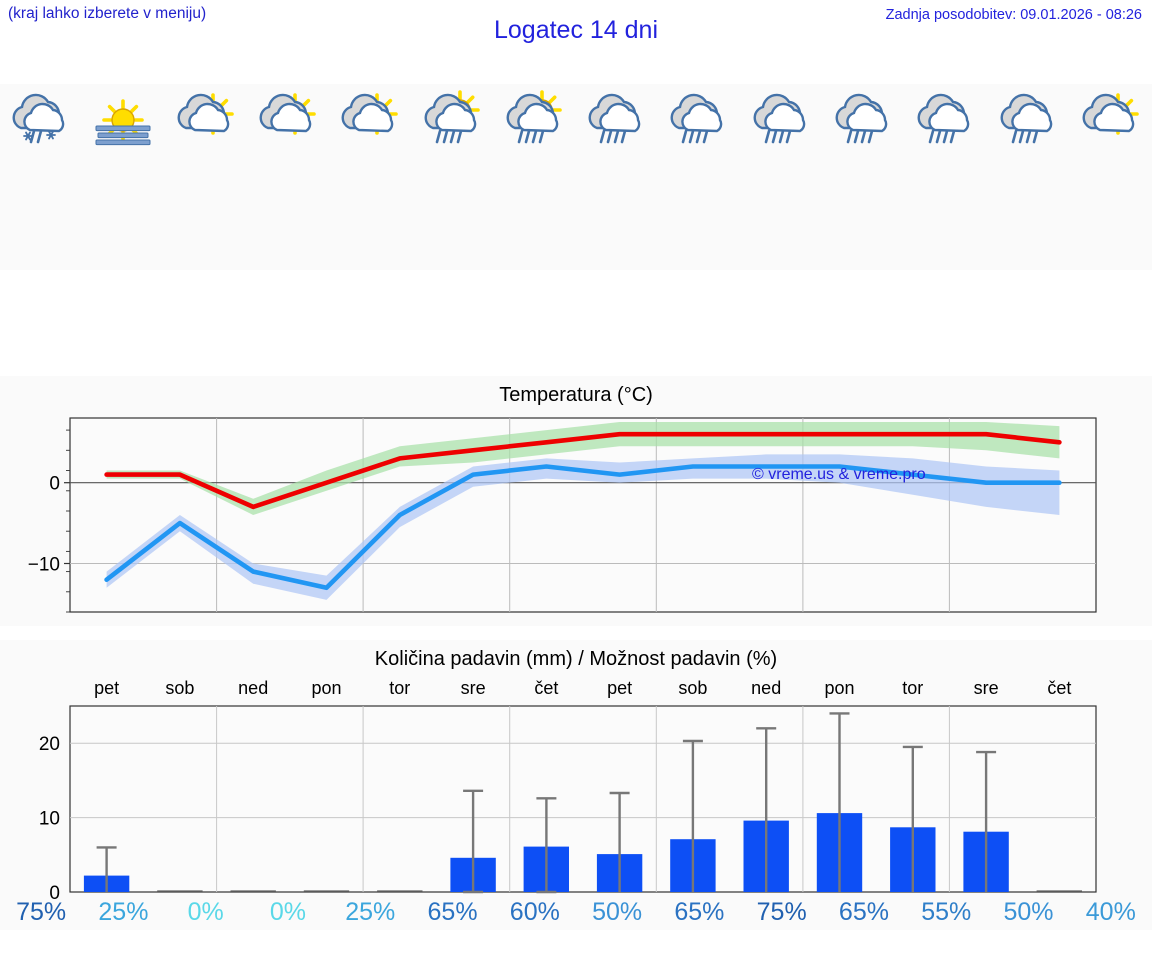 The image size is (1152, 975). I want to click on day-column-pon-12.01, so click(288, 177).